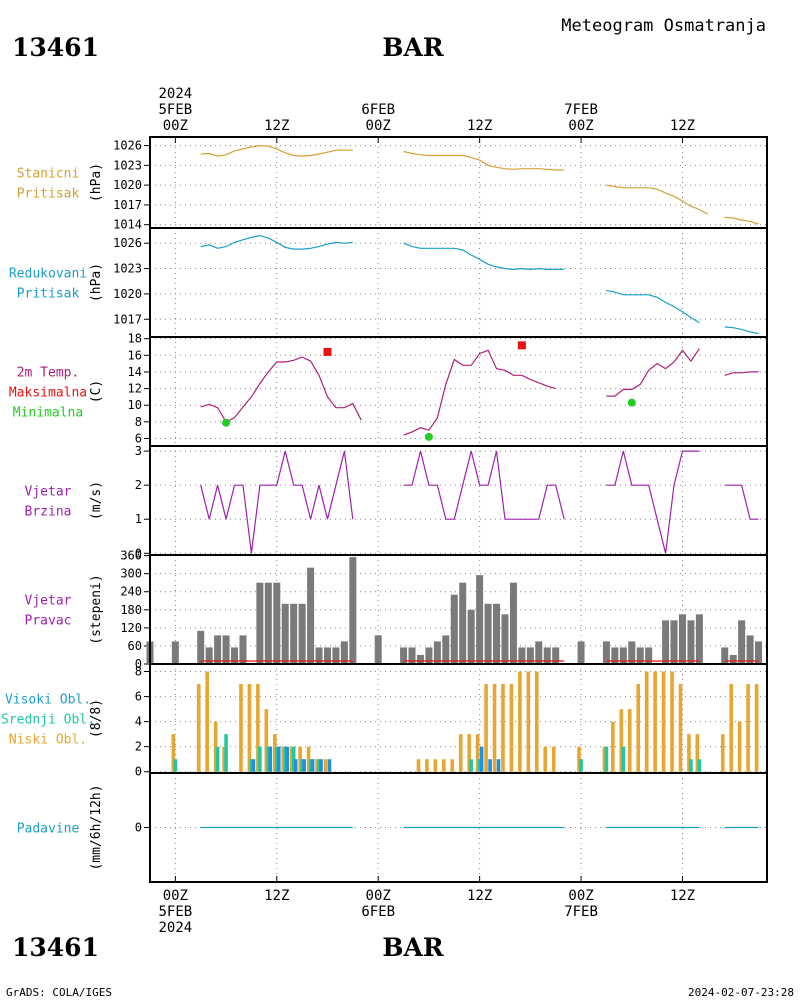 The height and width of the screenshot is (1000, 800). I want to click on y-tick-label: 6, so click(138, 697).